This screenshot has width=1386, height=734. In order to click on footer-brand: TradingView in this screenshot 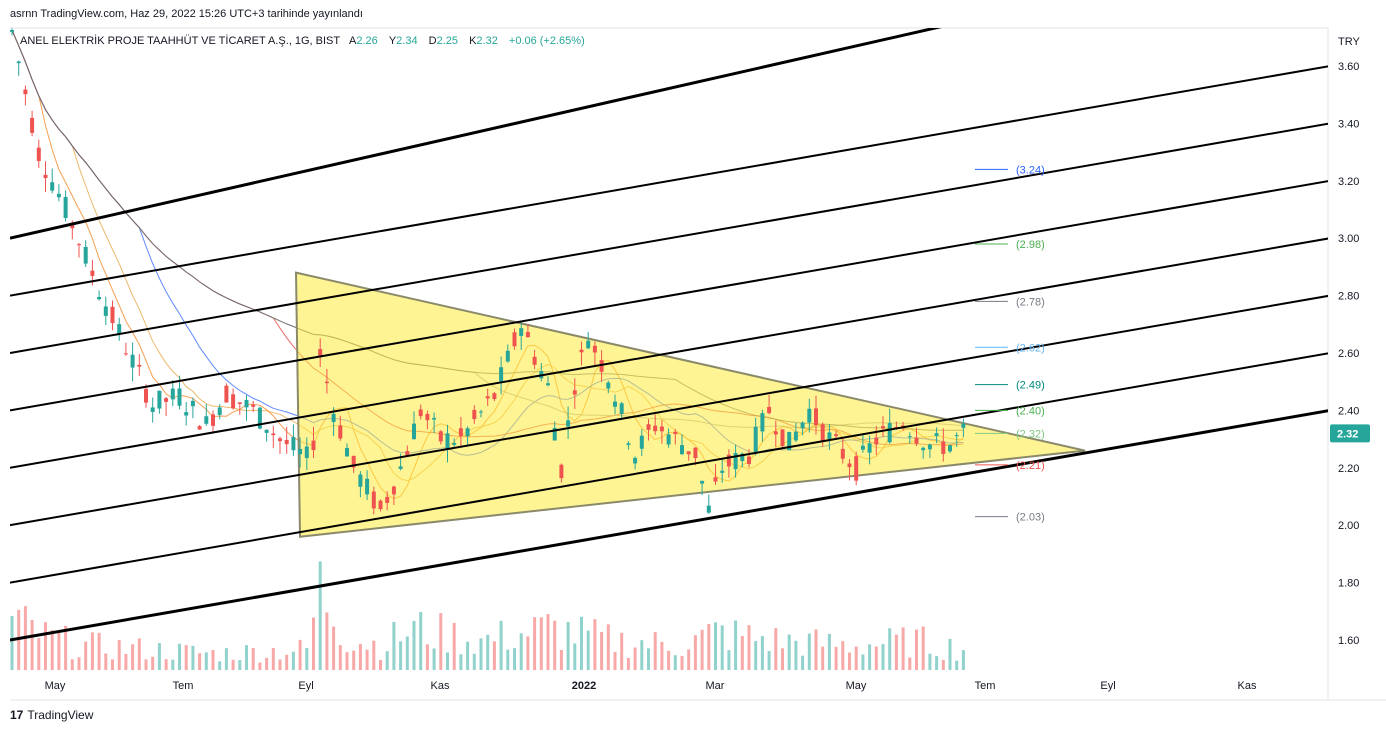, I will do `click(60, 715)`.